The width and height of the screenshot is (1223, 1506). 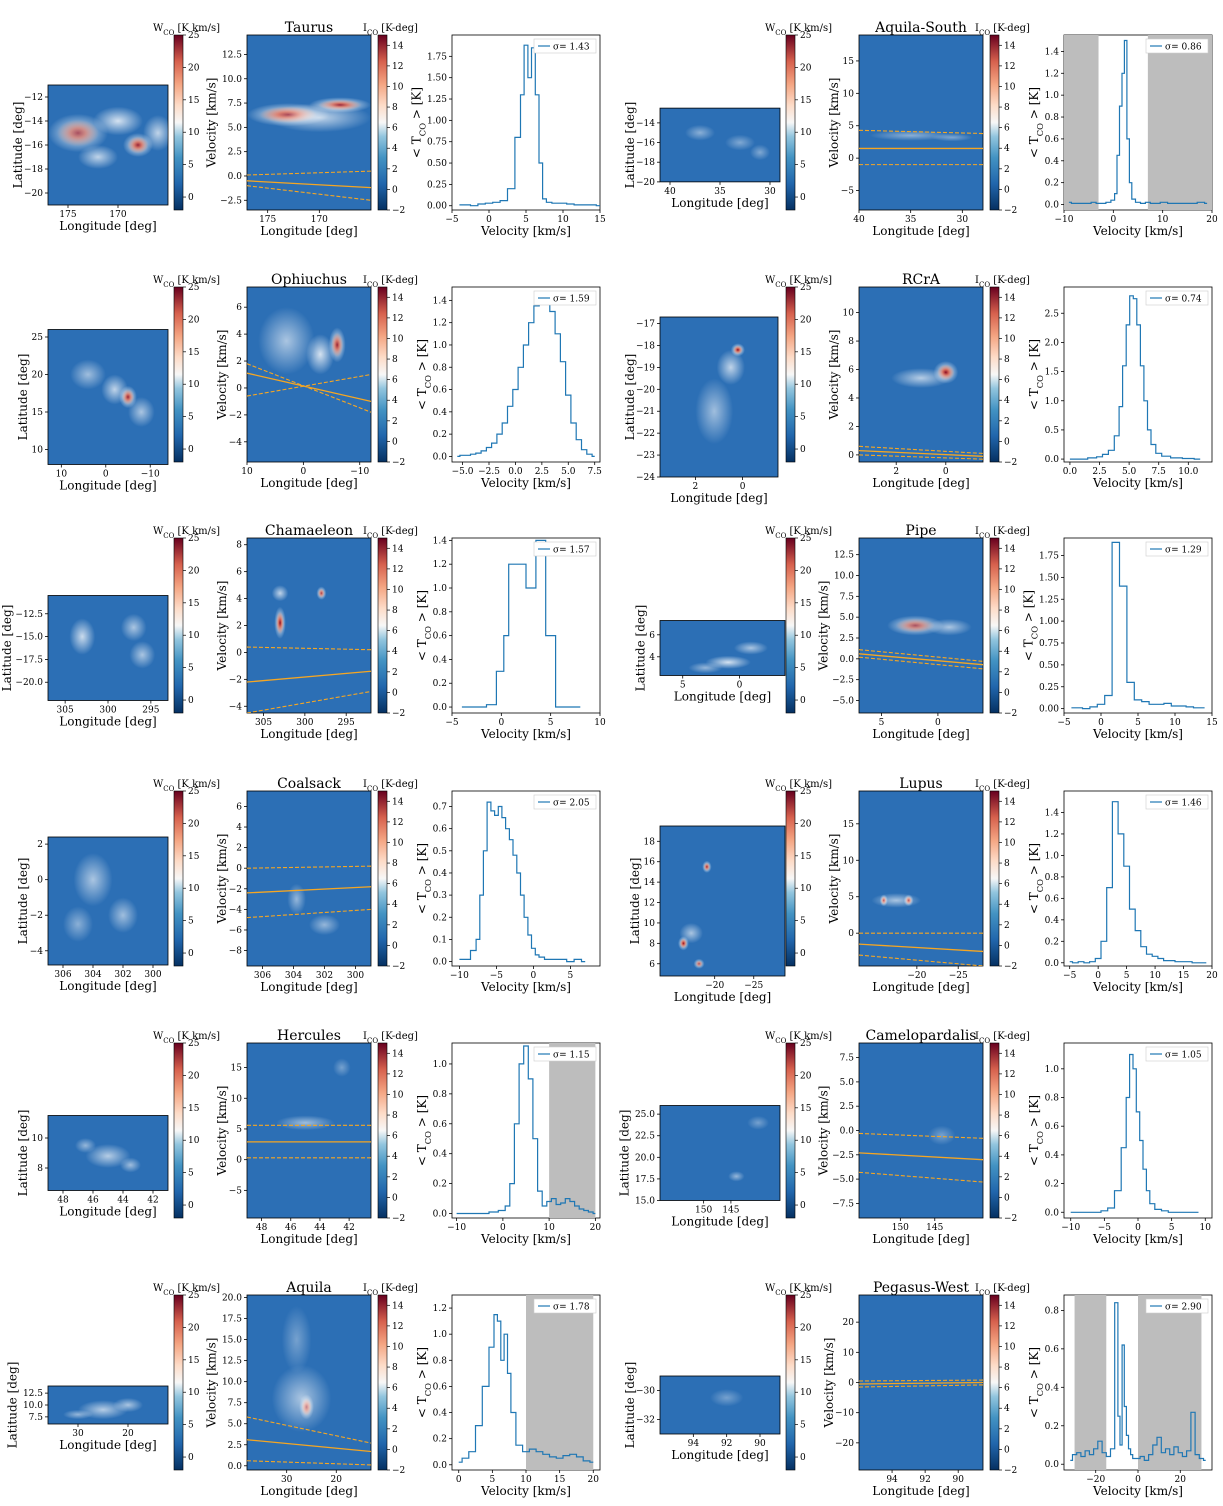 What do you see at coordinates (921, 1036) in the screenshot?
I see `panel-title: Camelopardalis` at bounding box center [921, 1036].